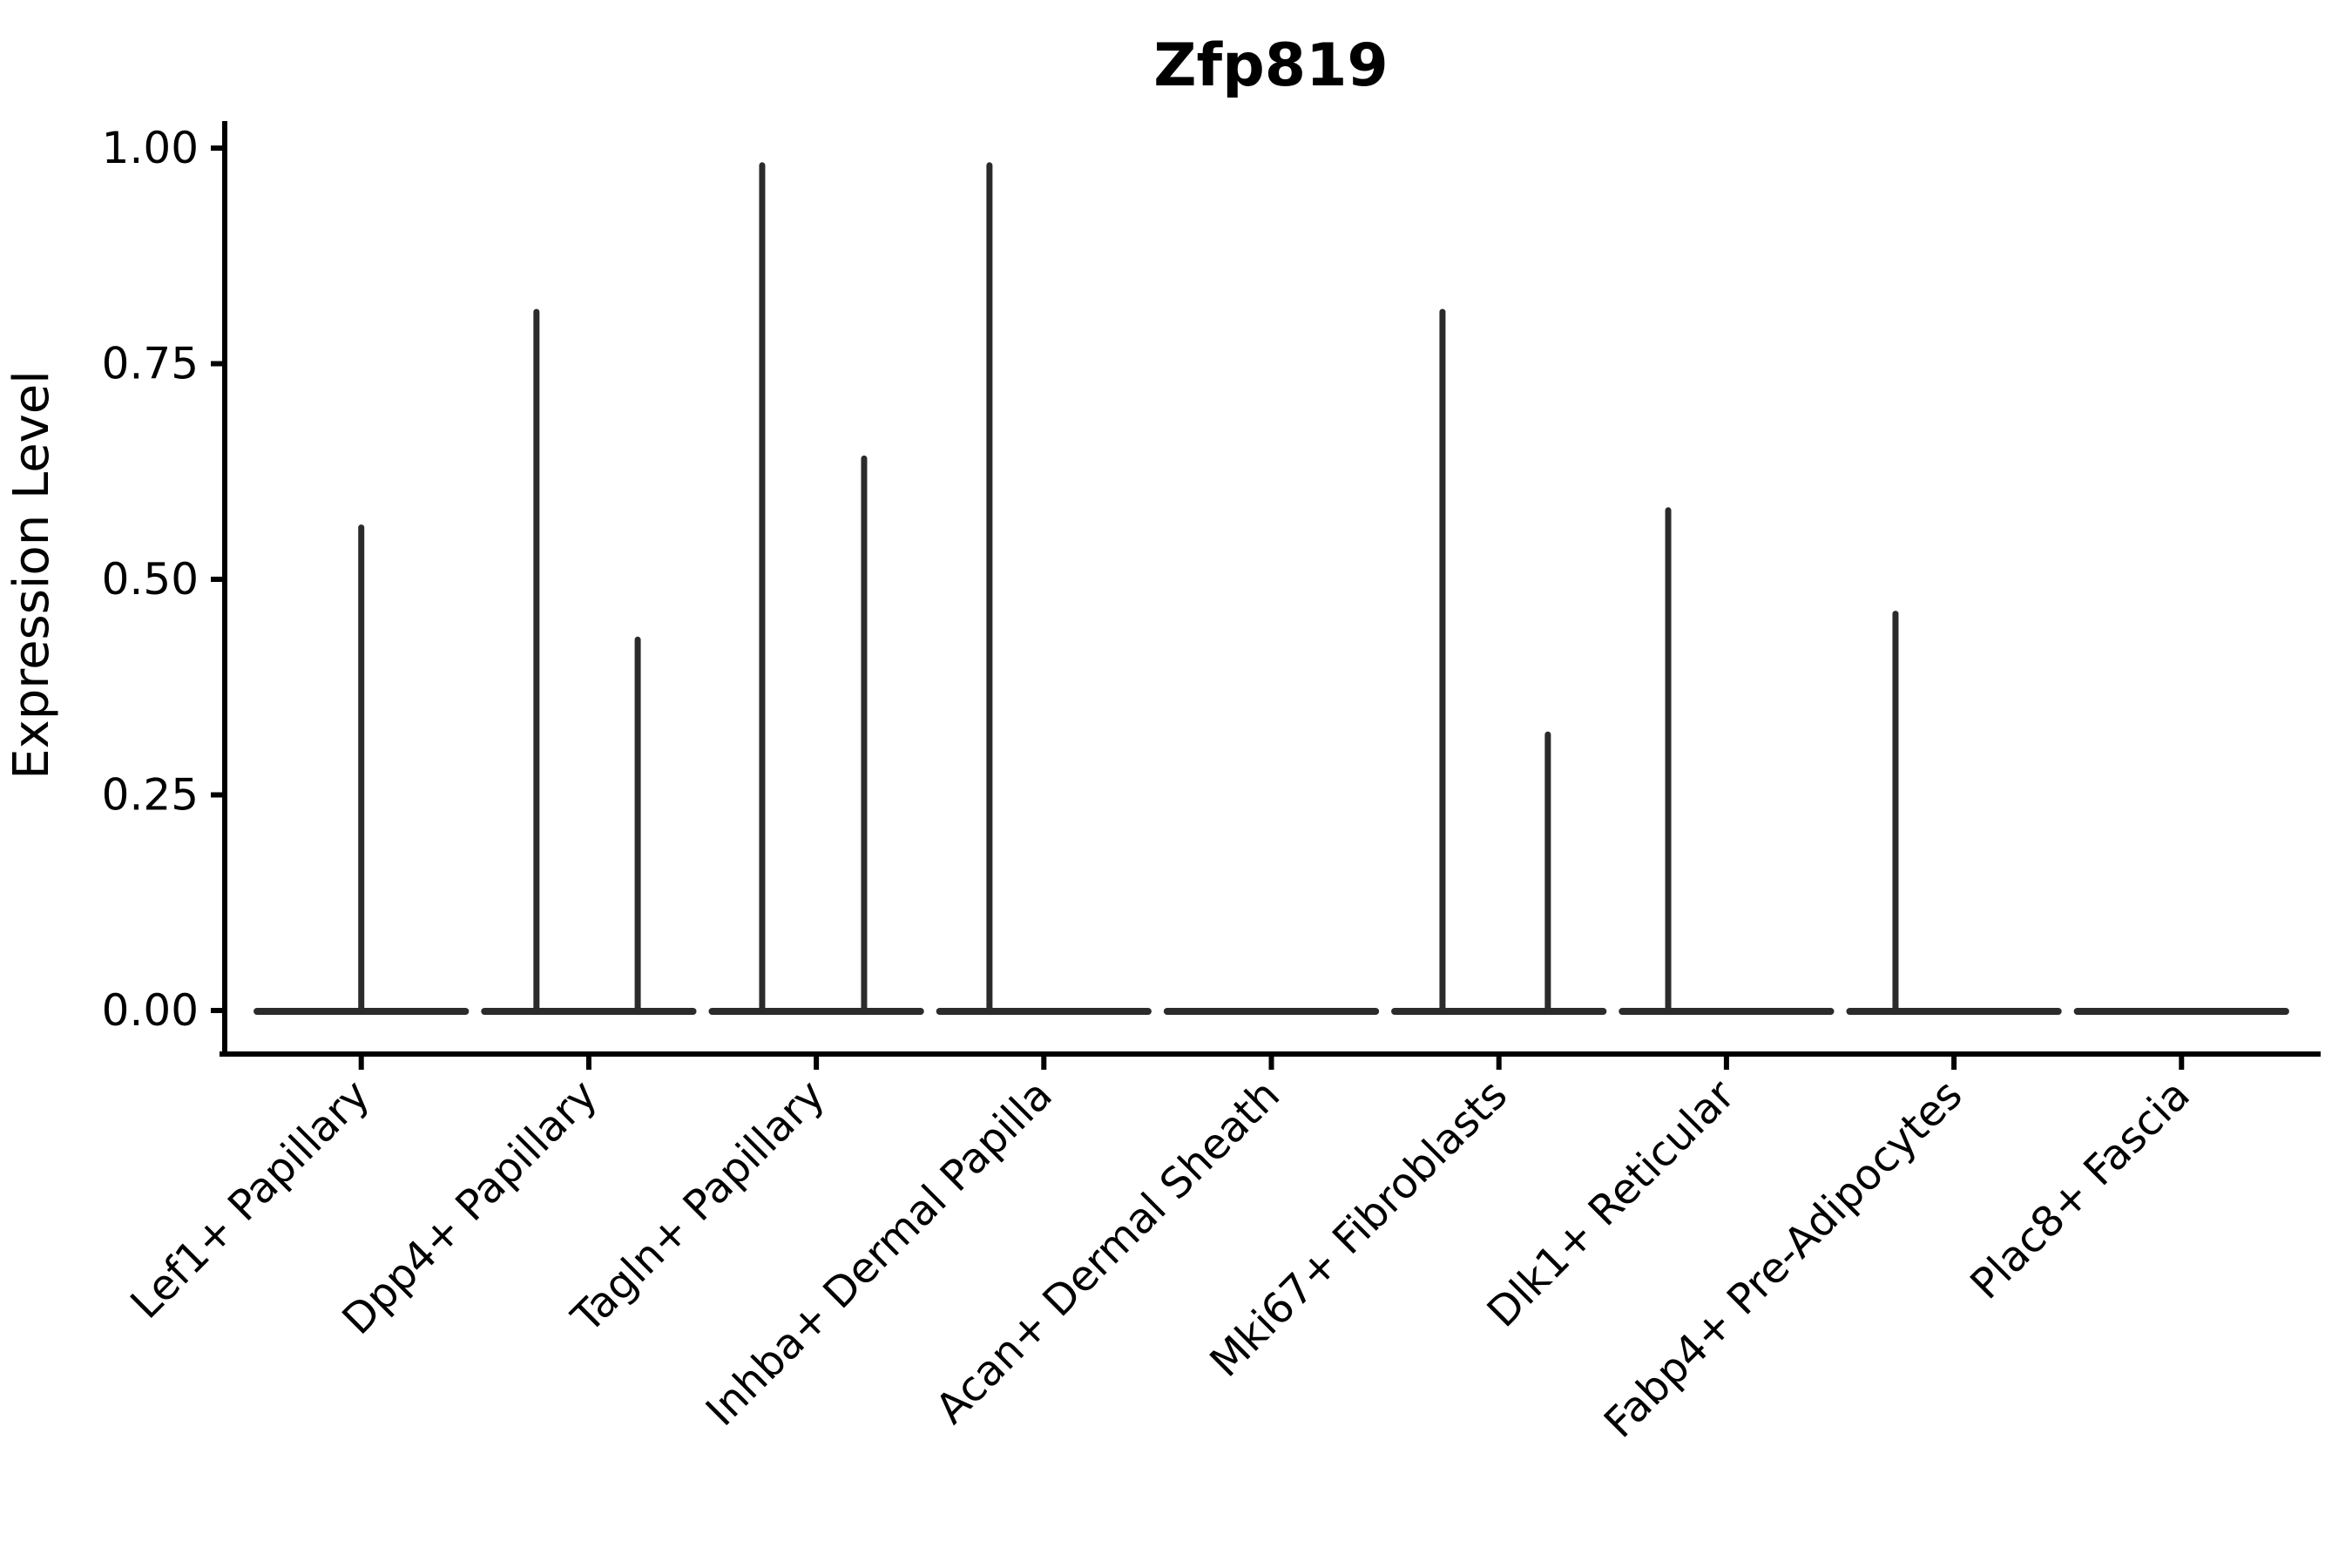 The image size is (2352, 1568). I want to click on y-tick-label: 0.25, so click(150, 795).